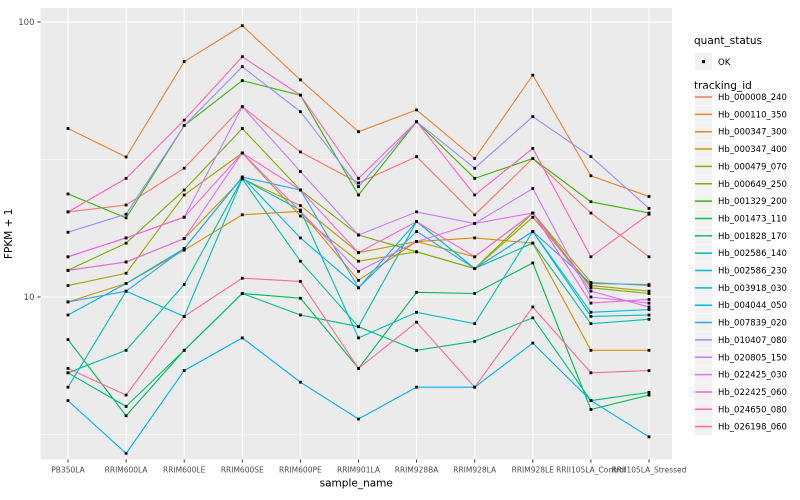  I want to click on legend-item-label: Hb_000649_250, so click(752, 185).